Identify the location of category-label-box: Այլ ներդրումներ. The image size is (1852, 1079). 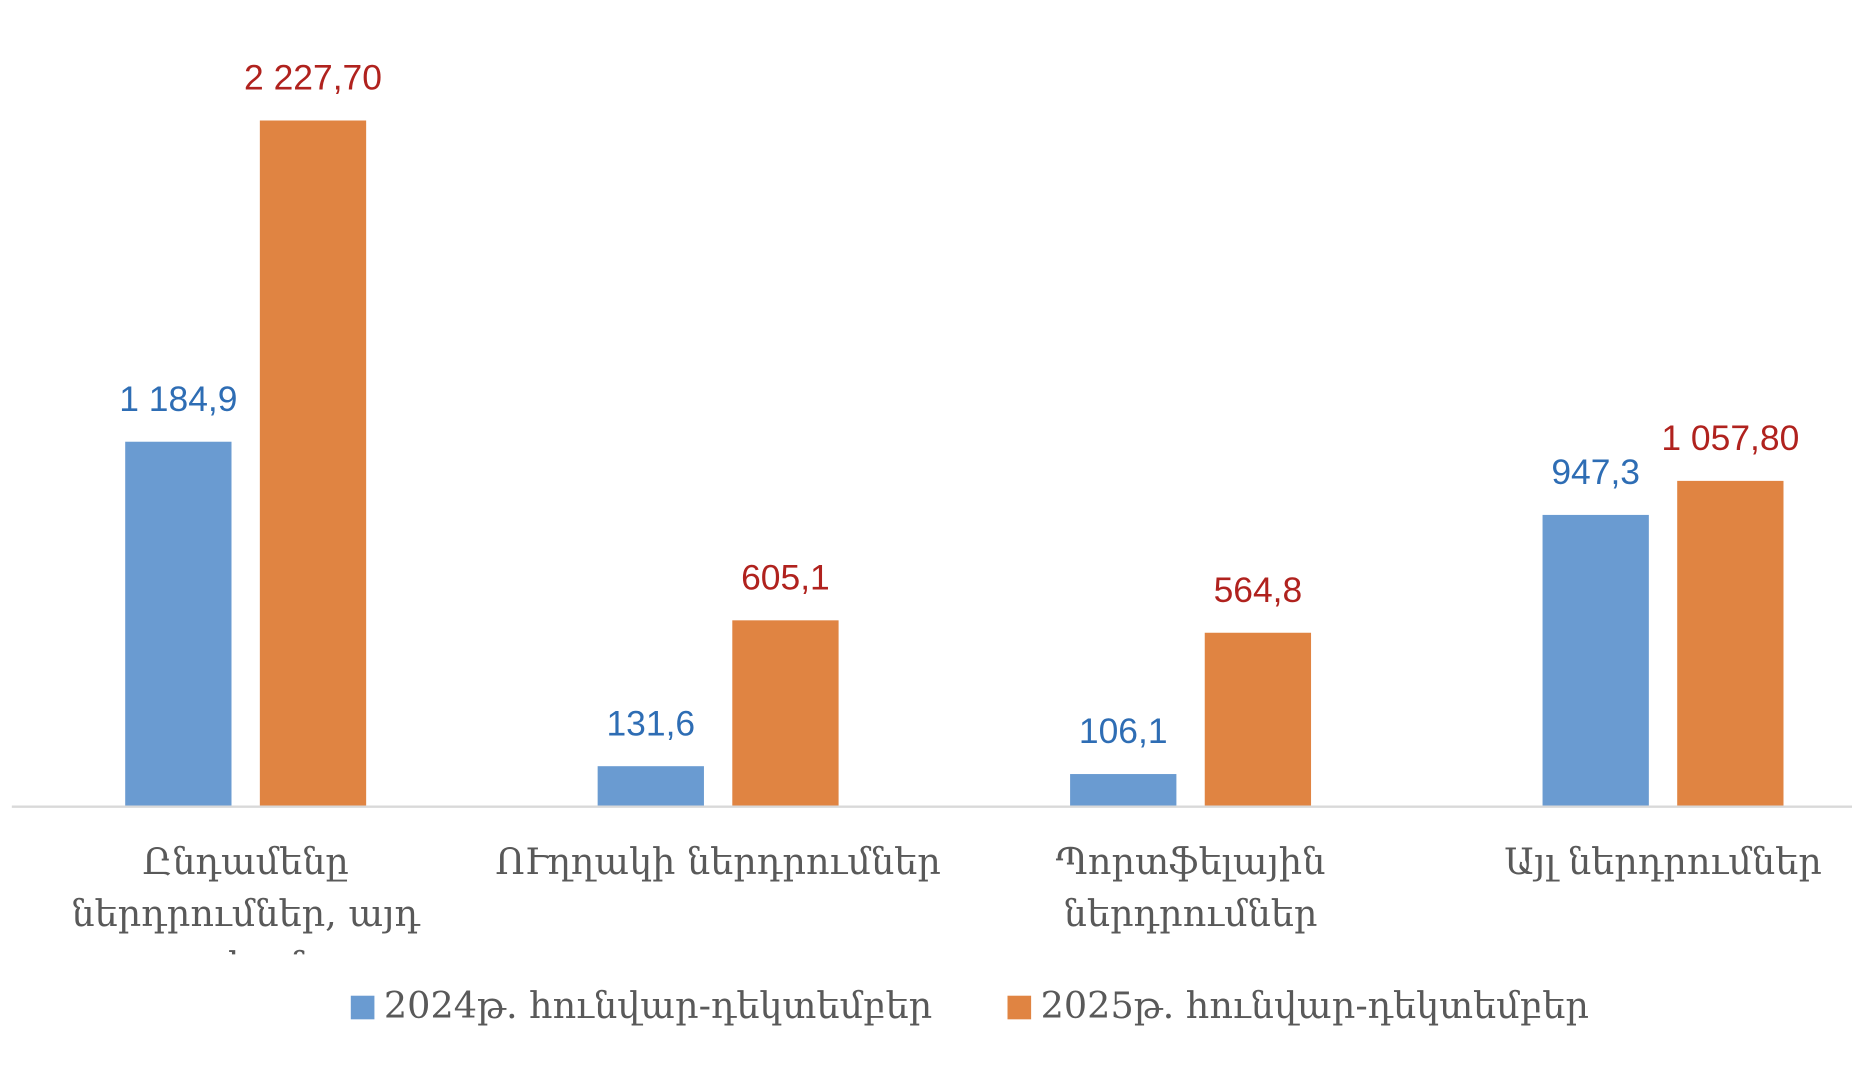
(1663, 862).